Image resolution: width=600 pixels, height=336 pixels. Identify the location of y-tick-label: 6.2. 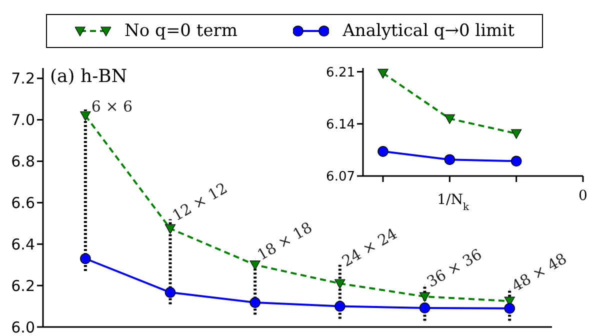
(23, 285).